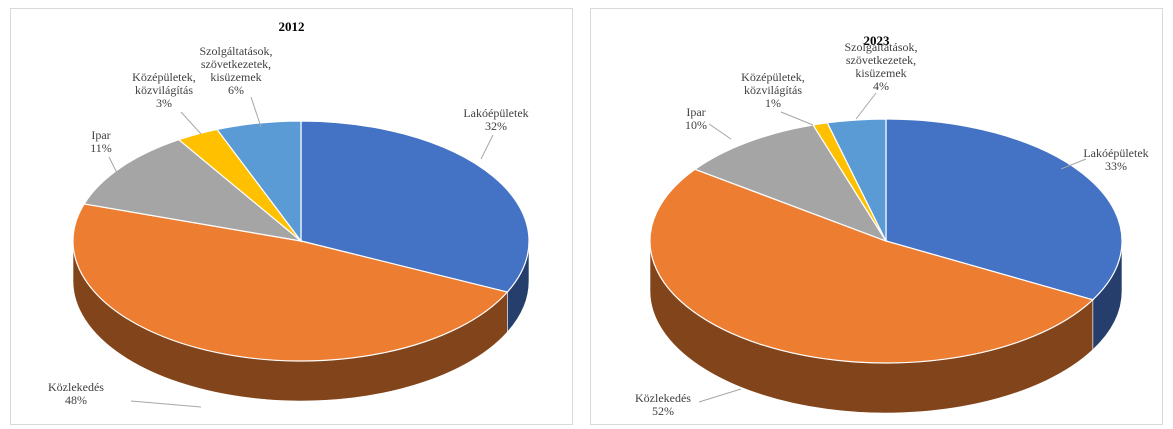 The width and height of the screenshot is (1173, 429). I want to click on data-label: Középületek, közvilágítás 1%, so click(773, 90).